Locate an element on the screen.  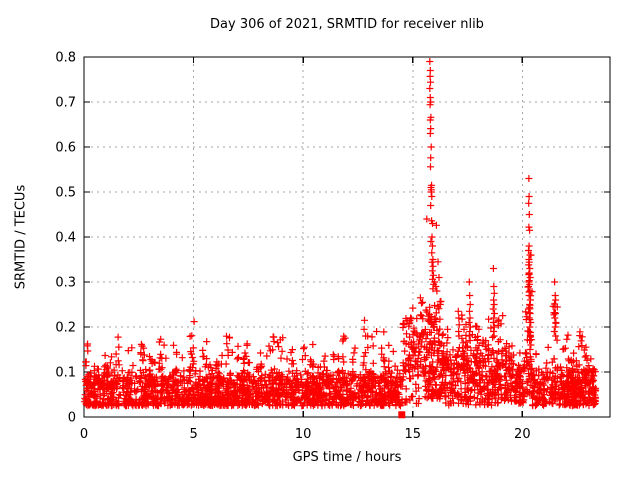
y-tick-label: 0.5 is located at coordinates (65, 193).